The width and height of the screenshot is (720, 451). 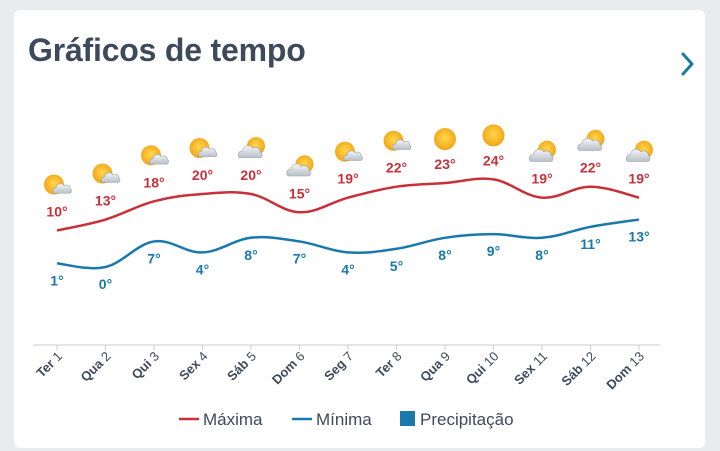 I want to click on x-tick-label: Qui 10, so click(x=482, y=368).